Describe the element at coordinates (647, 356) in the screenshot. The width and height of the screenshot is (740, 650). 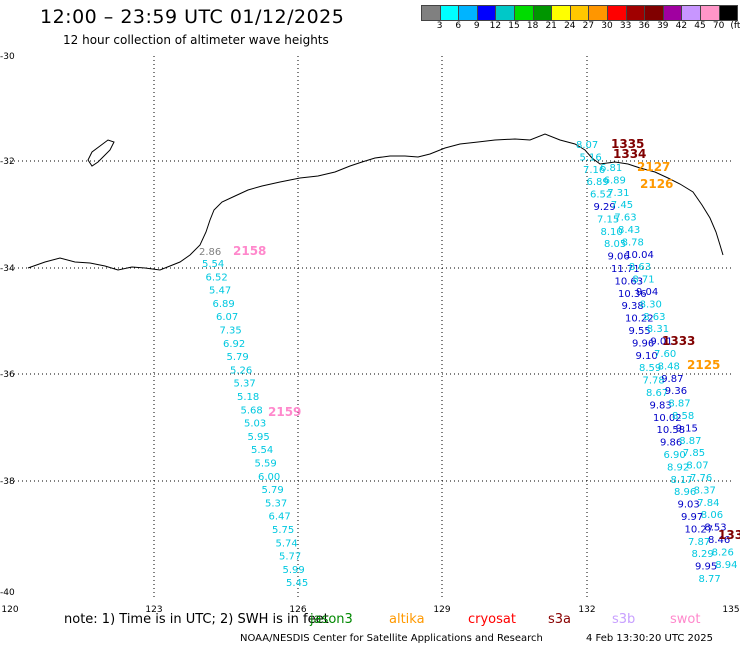
I see `wave-height-label: 9.10` at that location.